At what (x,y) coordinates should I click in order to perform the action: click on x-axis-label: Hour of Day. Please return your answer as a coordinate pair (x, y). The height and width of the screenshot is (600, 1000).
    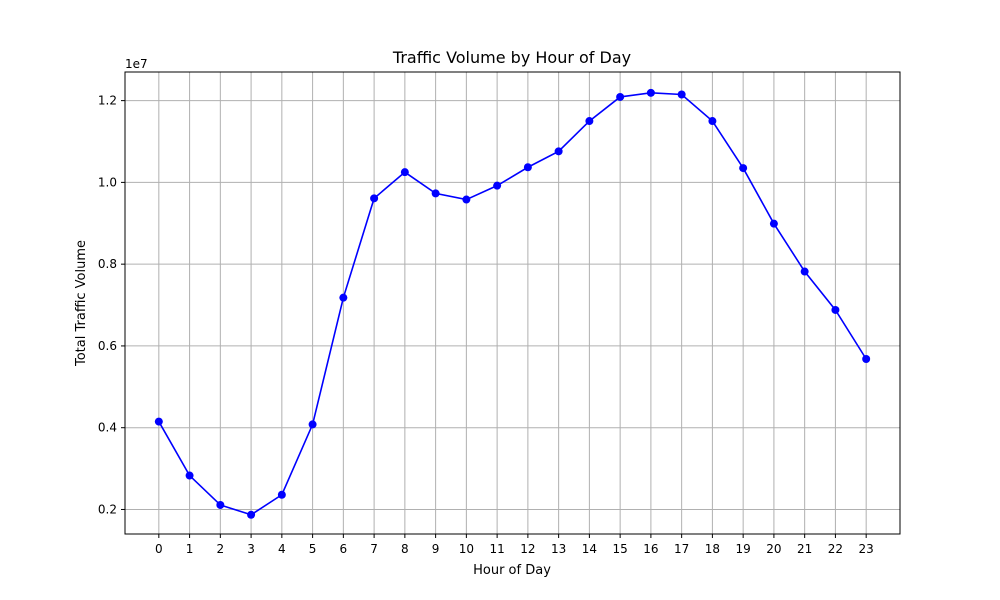
    Looking at the image, I should click on (512, 570).